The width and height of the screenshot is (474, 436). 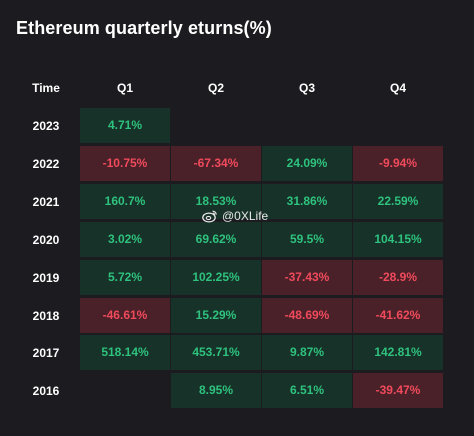 I want to click on column-header-q1: Q1, so click(x=124, y=88).